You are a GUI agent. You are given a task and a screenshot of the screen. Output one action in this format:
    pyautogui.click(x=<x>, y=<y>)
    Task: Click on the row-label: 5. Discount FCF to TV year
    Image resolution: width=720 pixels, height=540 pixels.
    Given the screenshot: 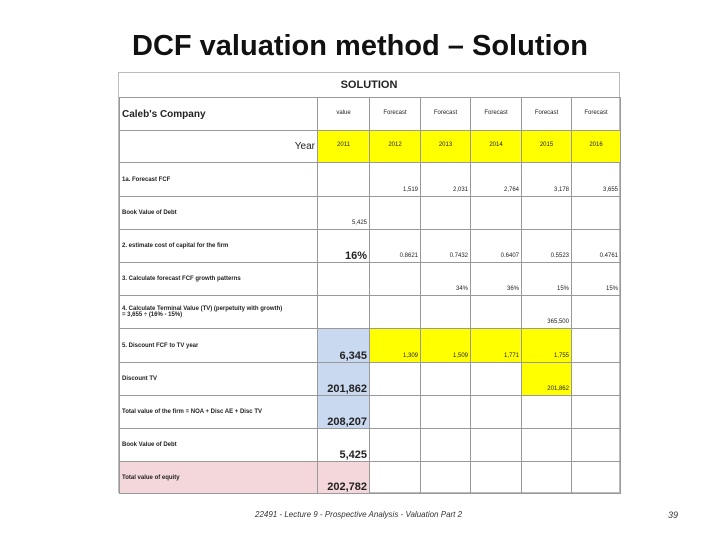 What is the action you would take?
    pyautogui.click(x=218, y=345)
    